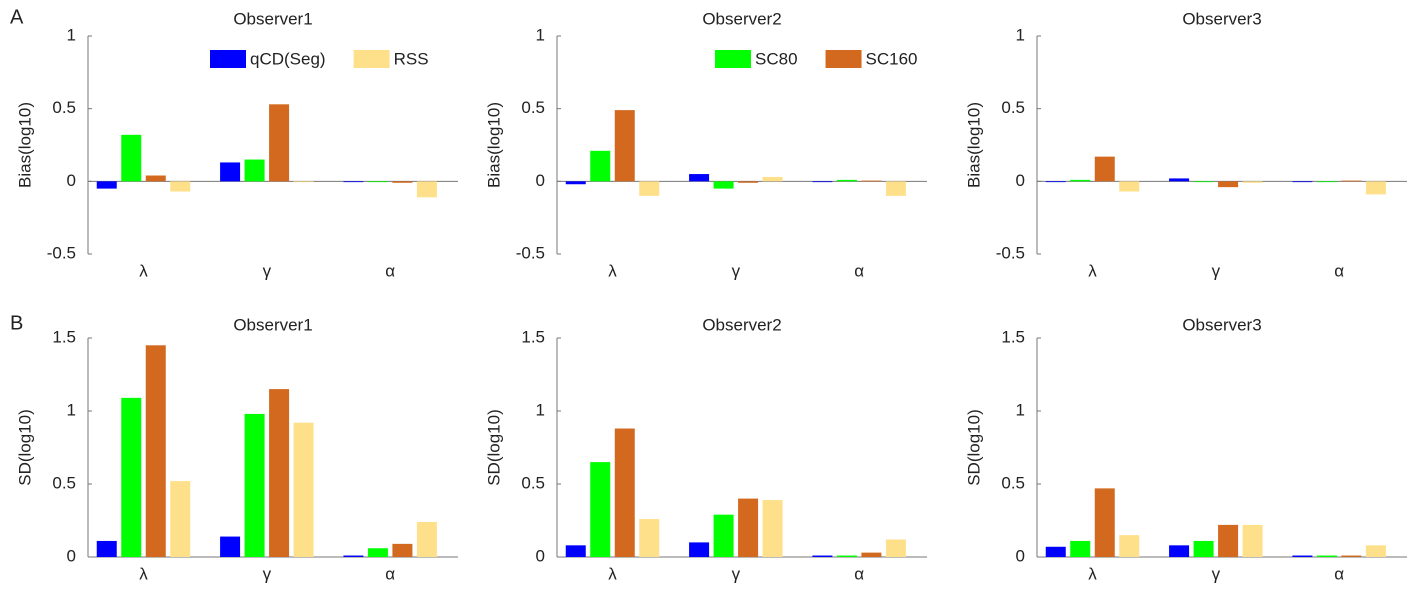 The width and height of the screenshot is (1426, 595). What do you see at coordinates (16, 323) in the screenshot?
I see `panel-label: B` at bounding box center [16, 323].